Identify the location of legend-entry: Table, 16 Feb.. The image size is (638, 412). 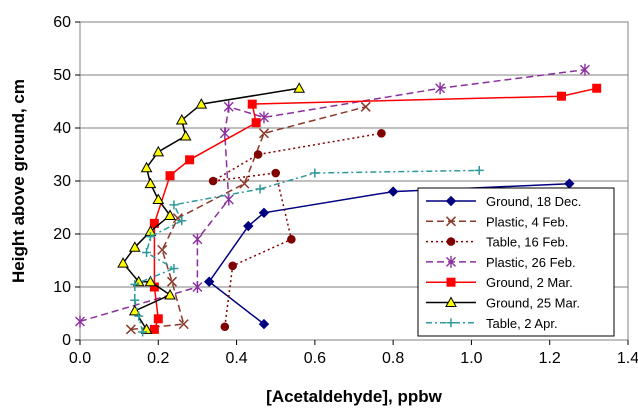
(497, 242).